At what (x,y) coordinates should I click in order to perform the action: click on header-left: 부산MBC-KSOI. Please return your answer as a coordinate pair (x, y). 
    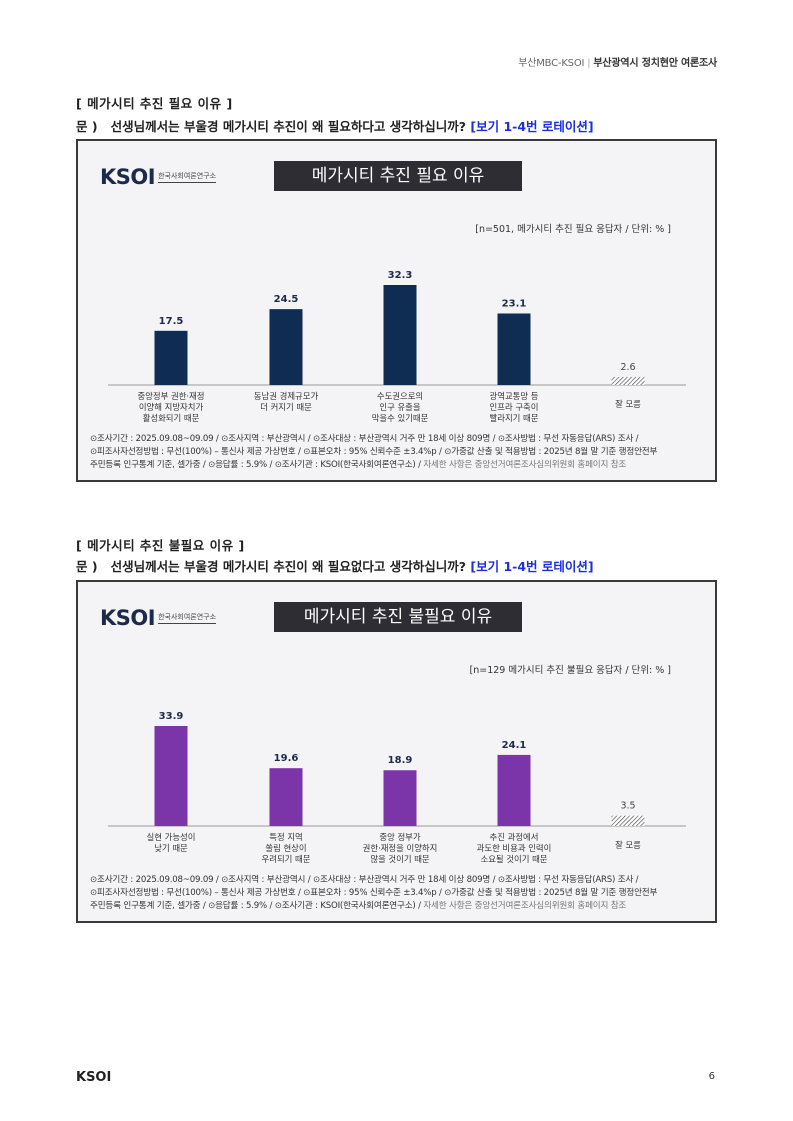
    Looking at the image, I should click on (551, 63).